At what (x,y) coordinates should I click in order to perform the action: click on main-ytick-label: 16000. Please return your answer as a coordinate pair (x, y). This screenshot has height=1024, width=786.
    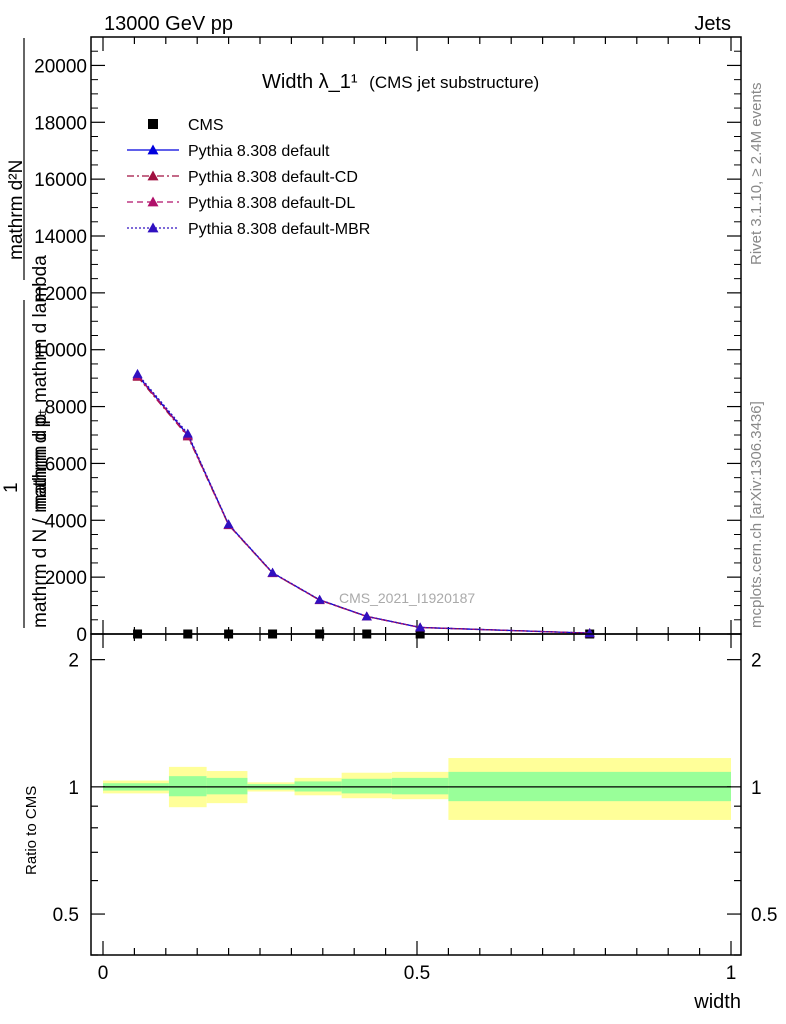
    Looking at the image, I should click on (60, 180).